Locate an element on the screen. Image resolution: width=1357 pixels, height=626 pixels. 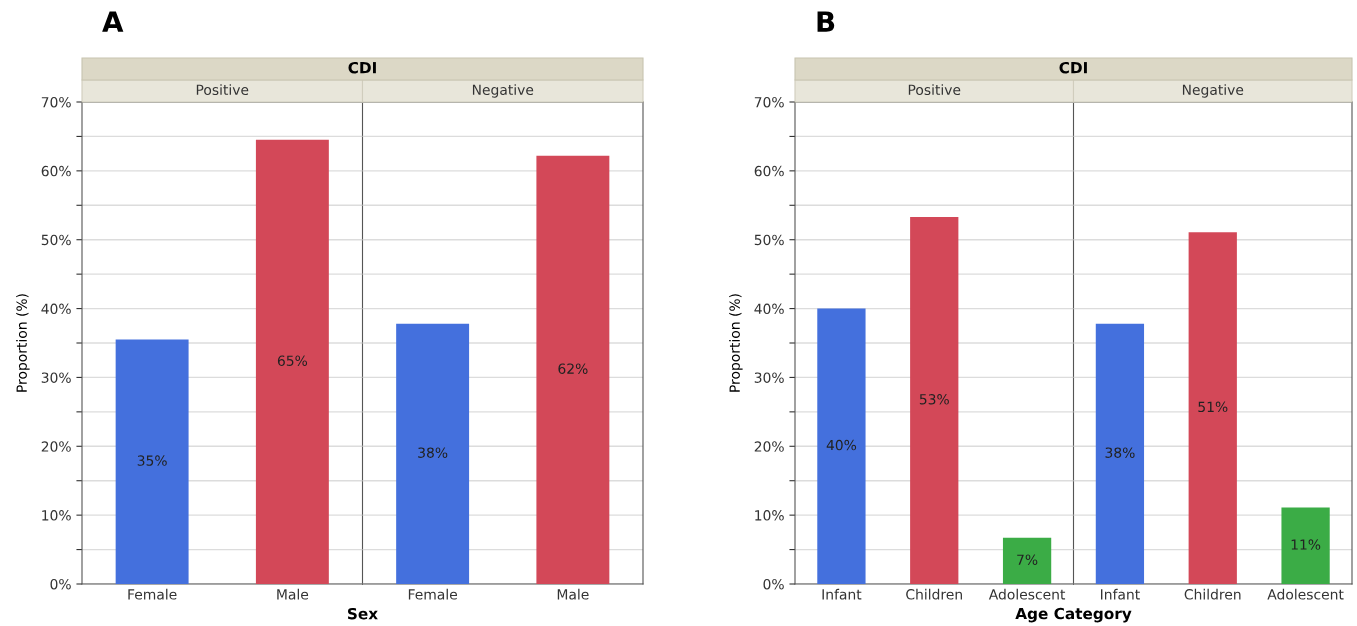
data-label: 7% is located at coordinates (1027, 559).